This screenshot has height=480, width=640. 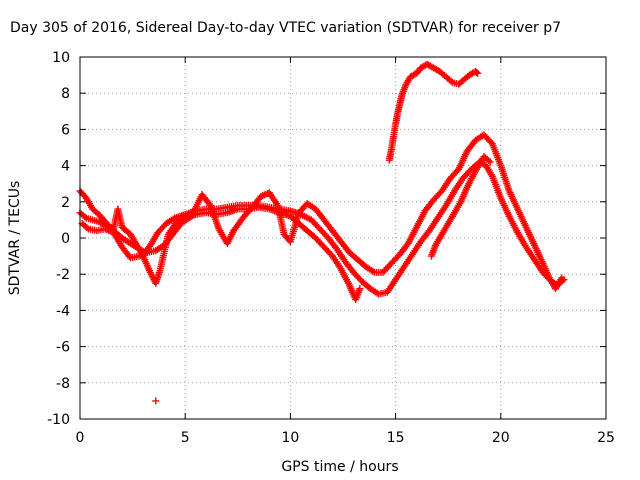 What do you see at coordinates (396, 438) in the screenshot?
I see `x-tick-label: 15` at bounding box center [396, 438].